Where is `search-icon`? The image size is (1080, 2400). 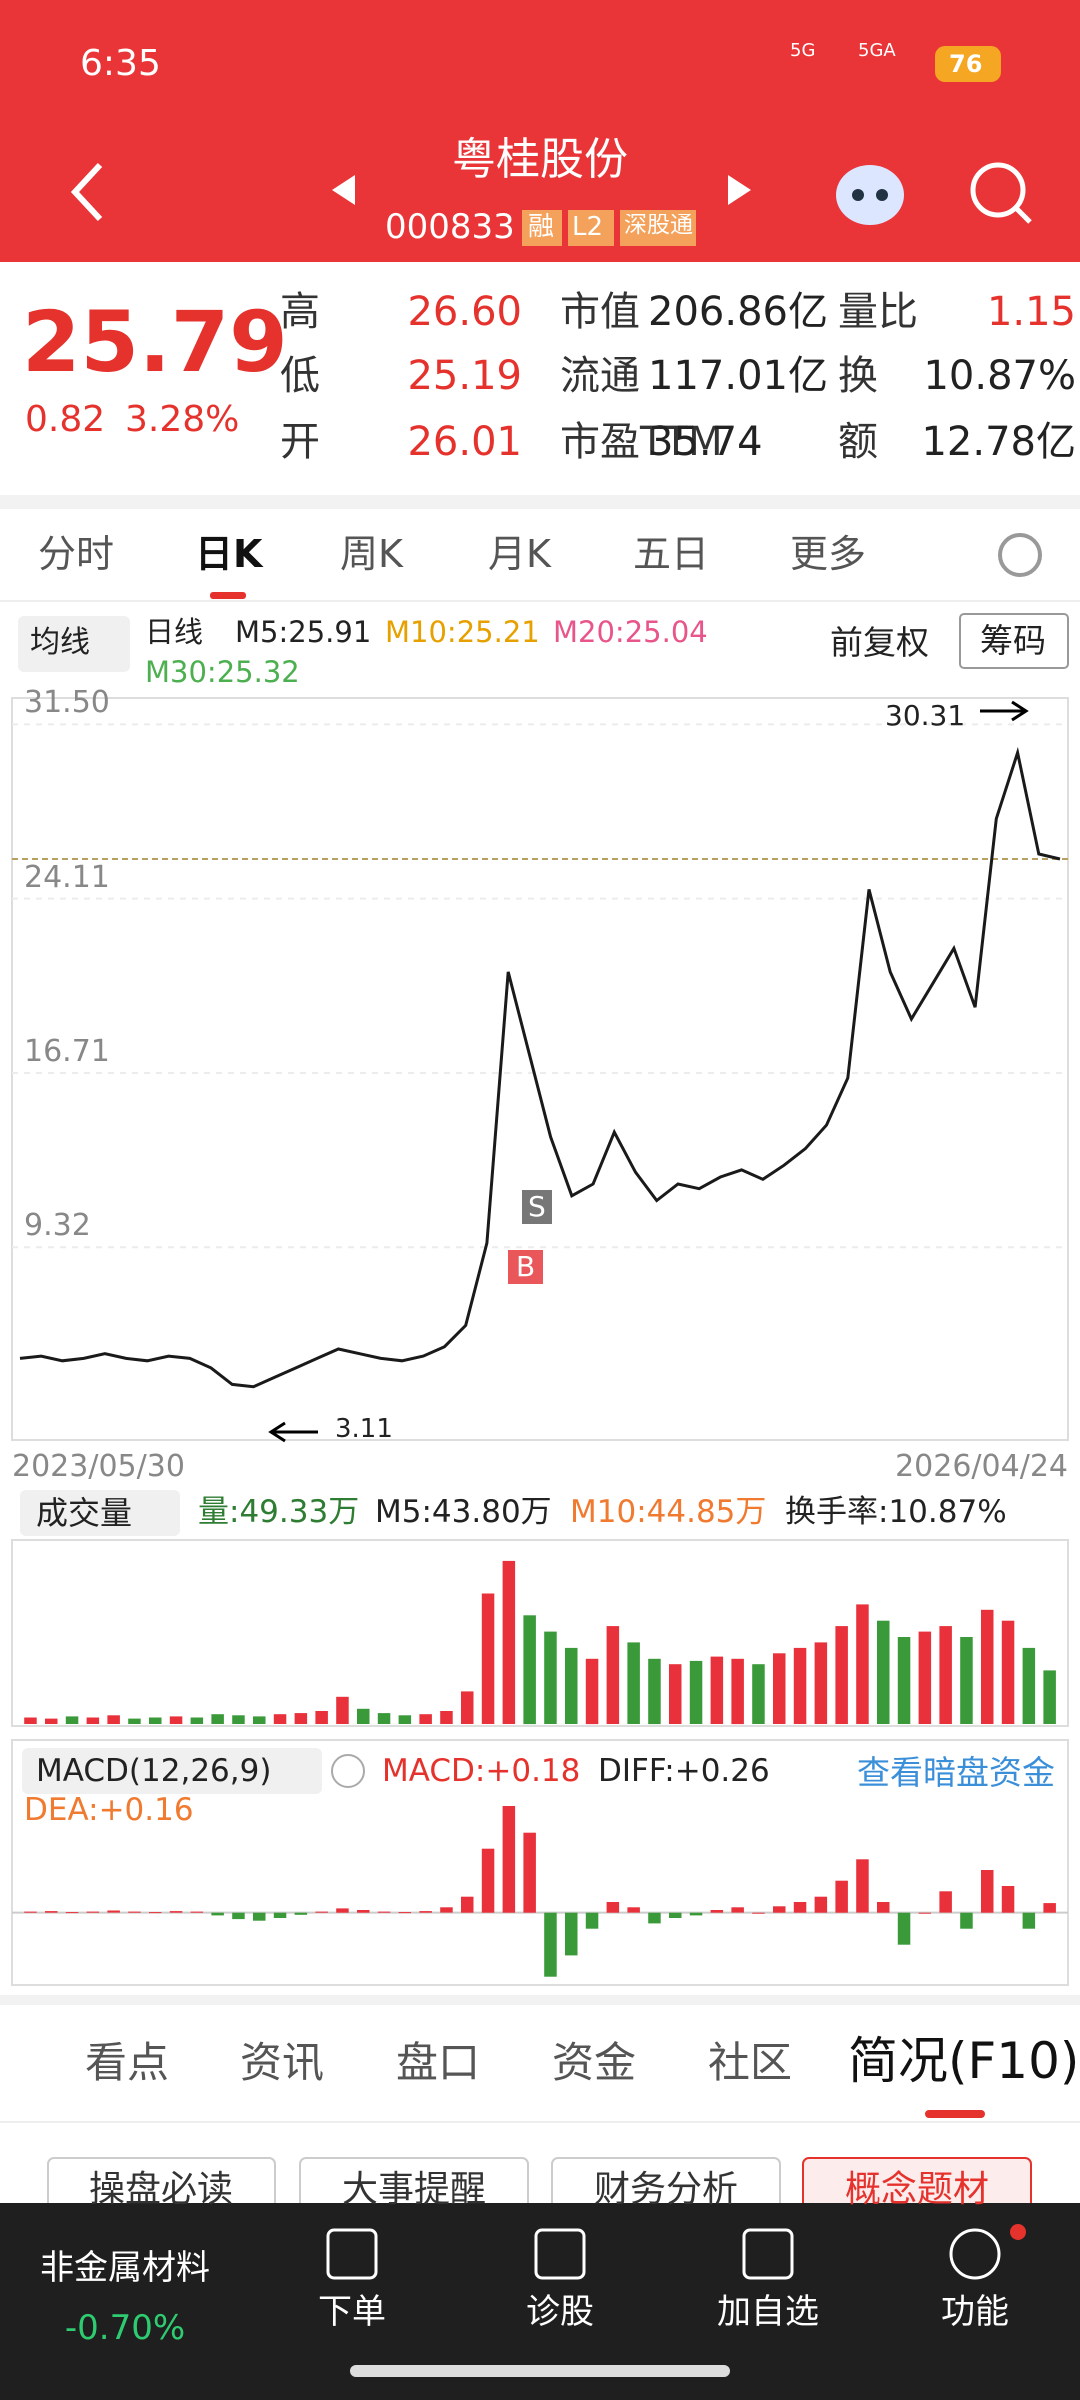
search-icon is located at coordinates (998, 190).